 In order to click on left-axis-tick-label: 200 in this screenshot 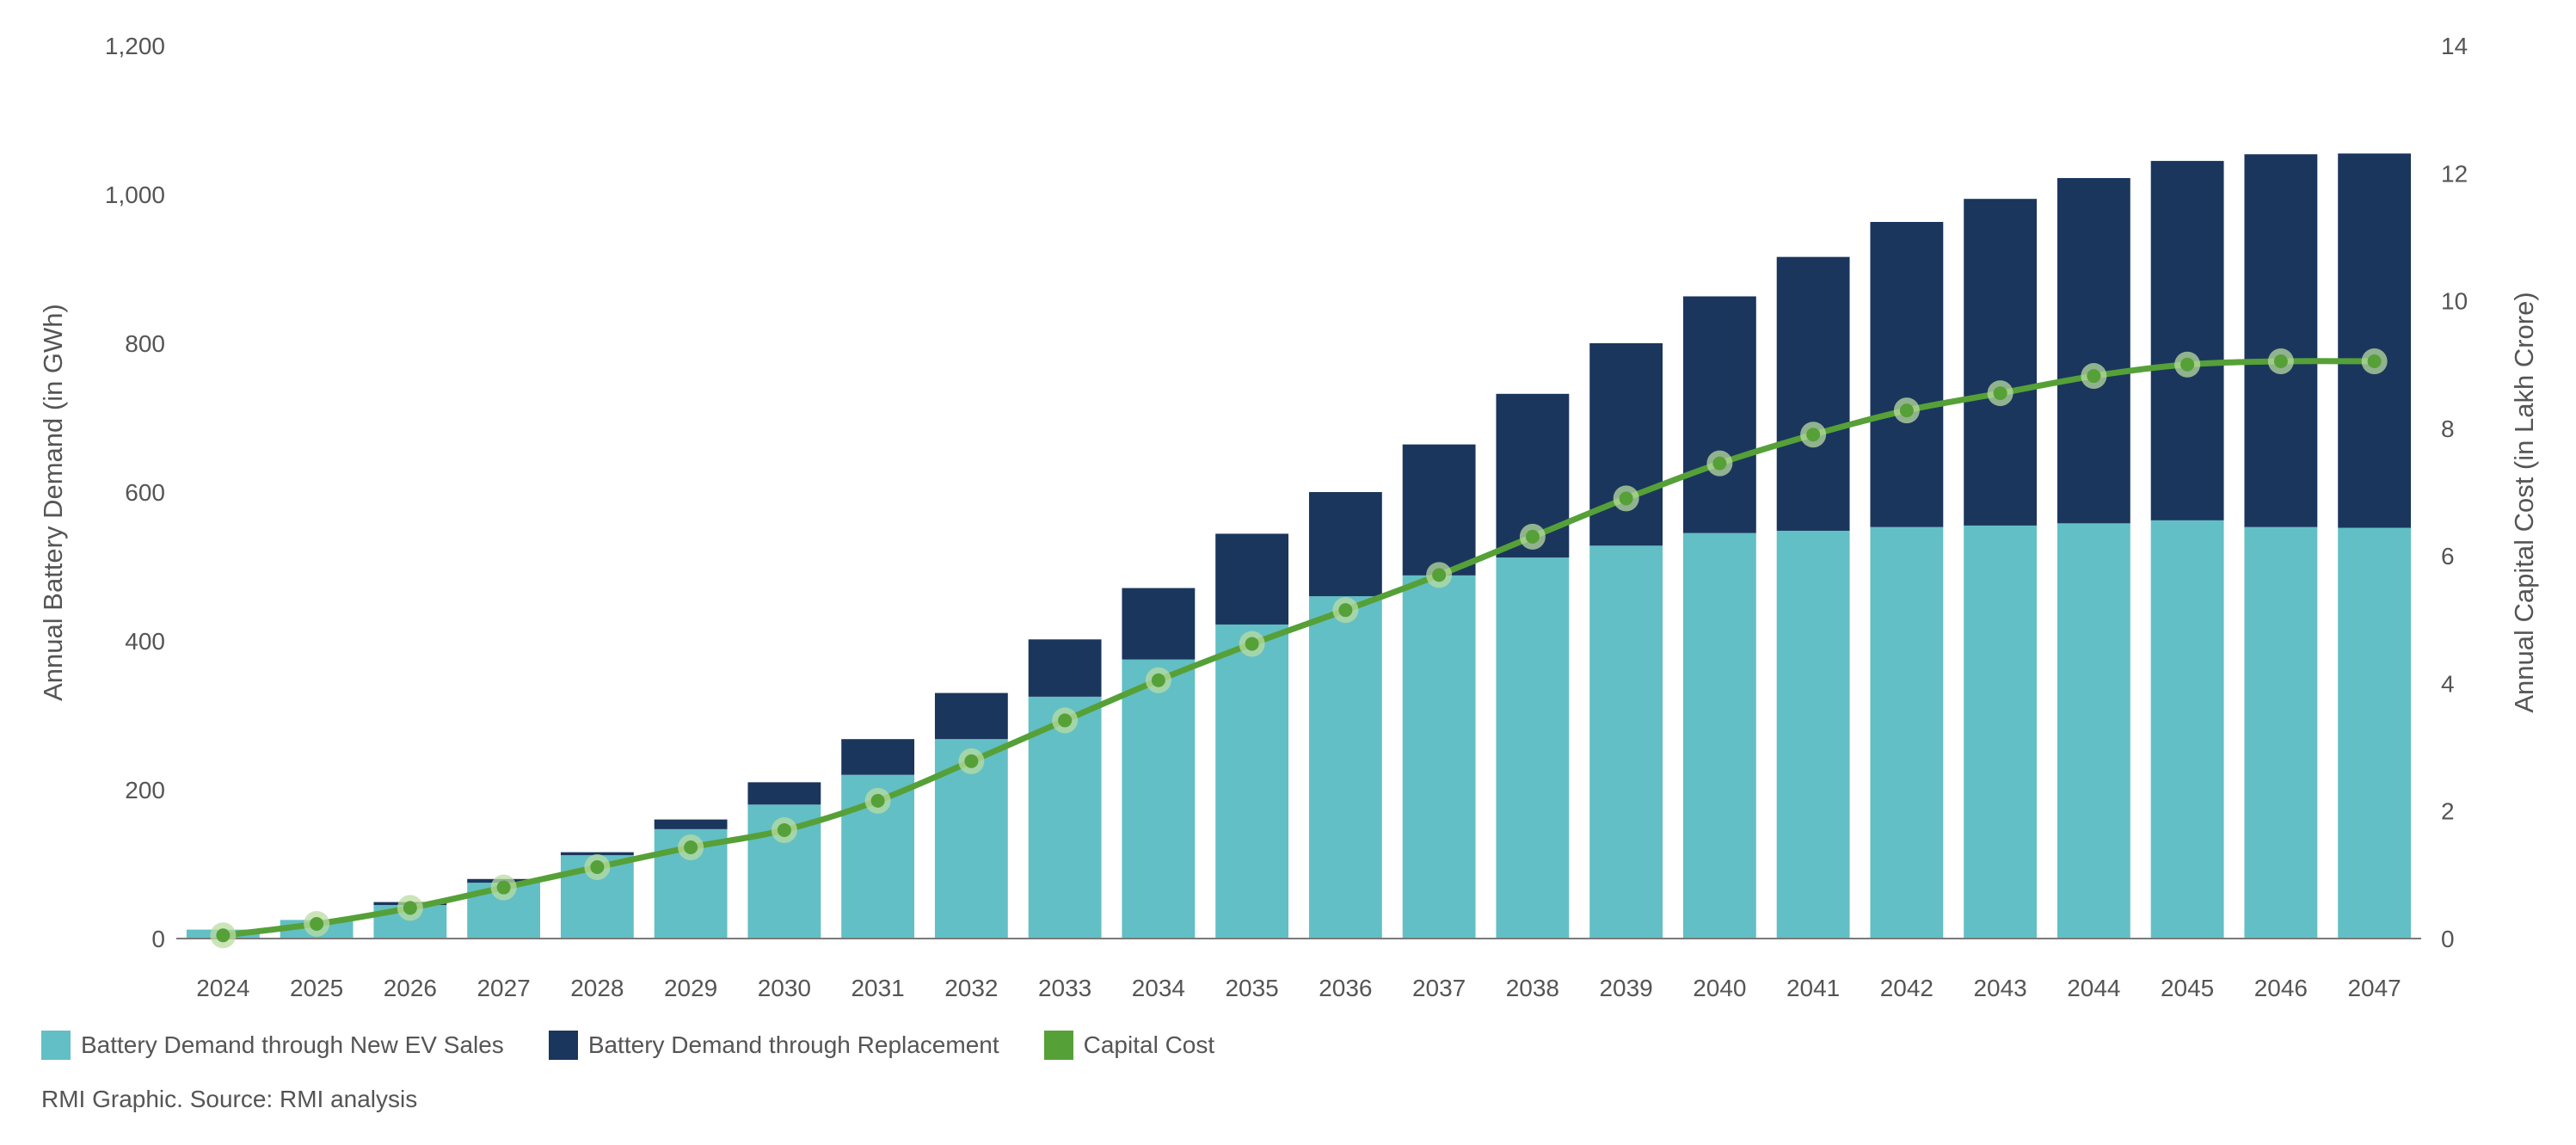, I will do `click(145, 790)`.